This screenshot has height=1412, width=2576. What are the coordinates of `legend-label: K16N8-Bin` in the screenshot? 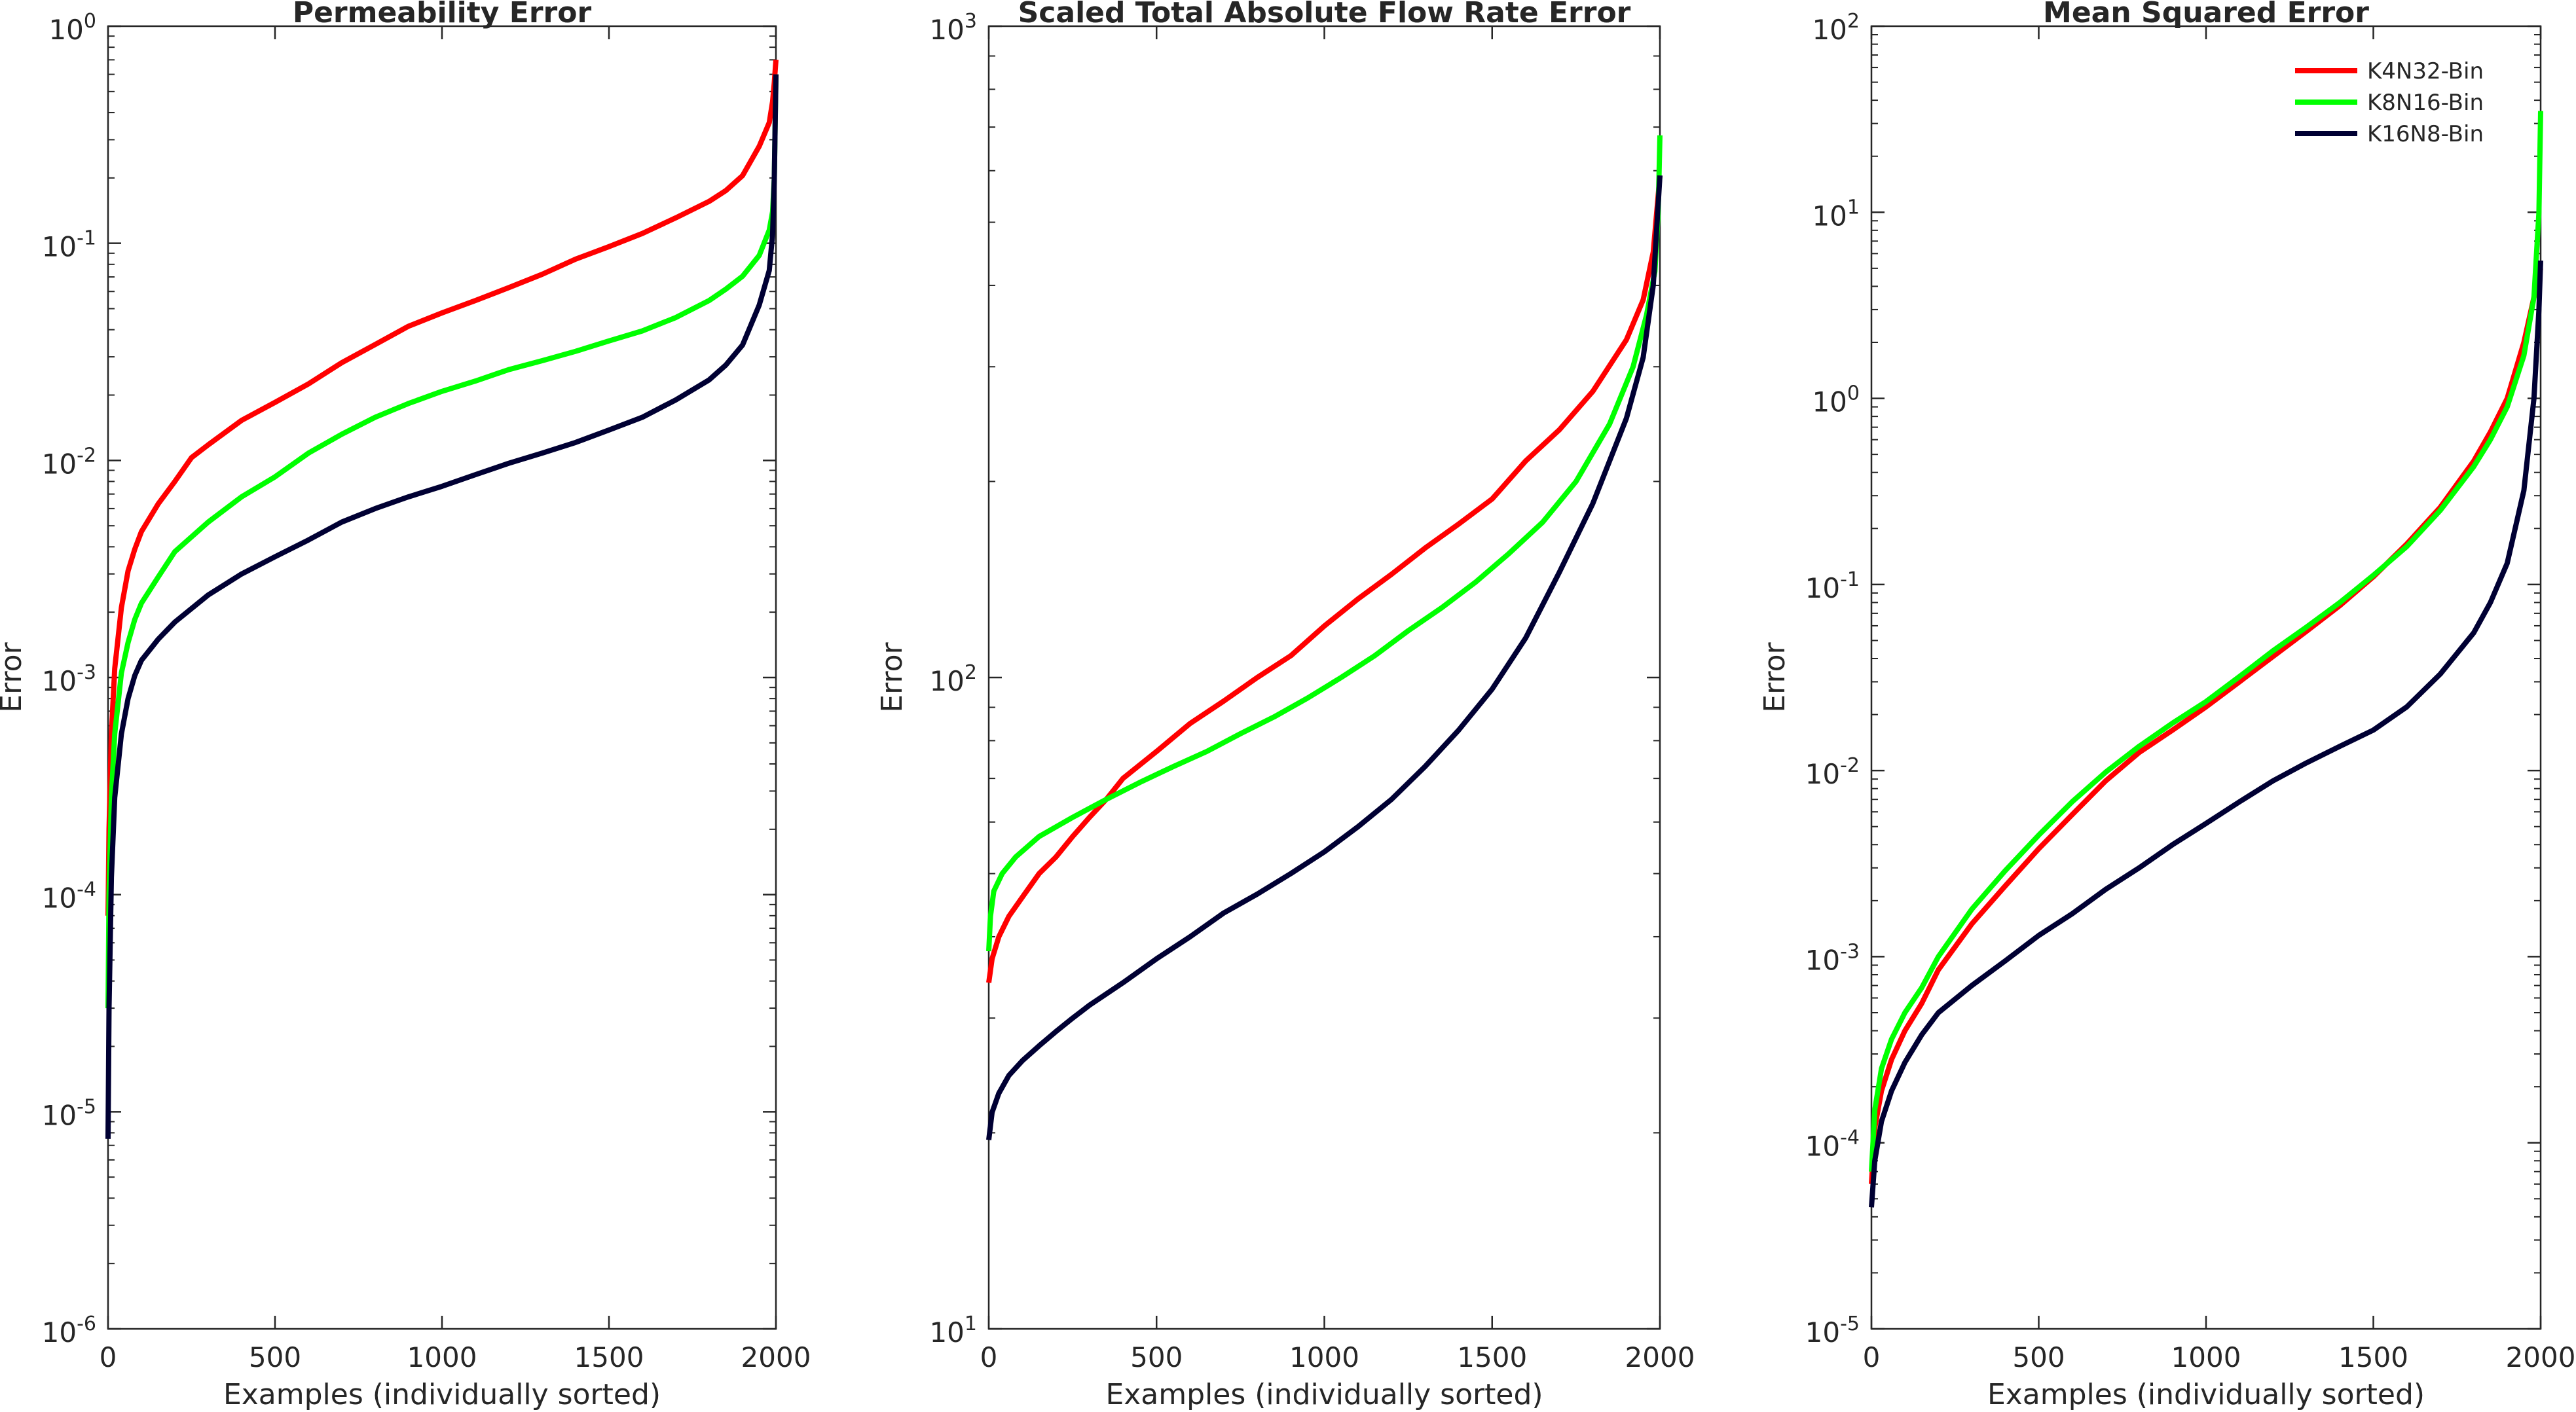 It's located at (2425, 134).